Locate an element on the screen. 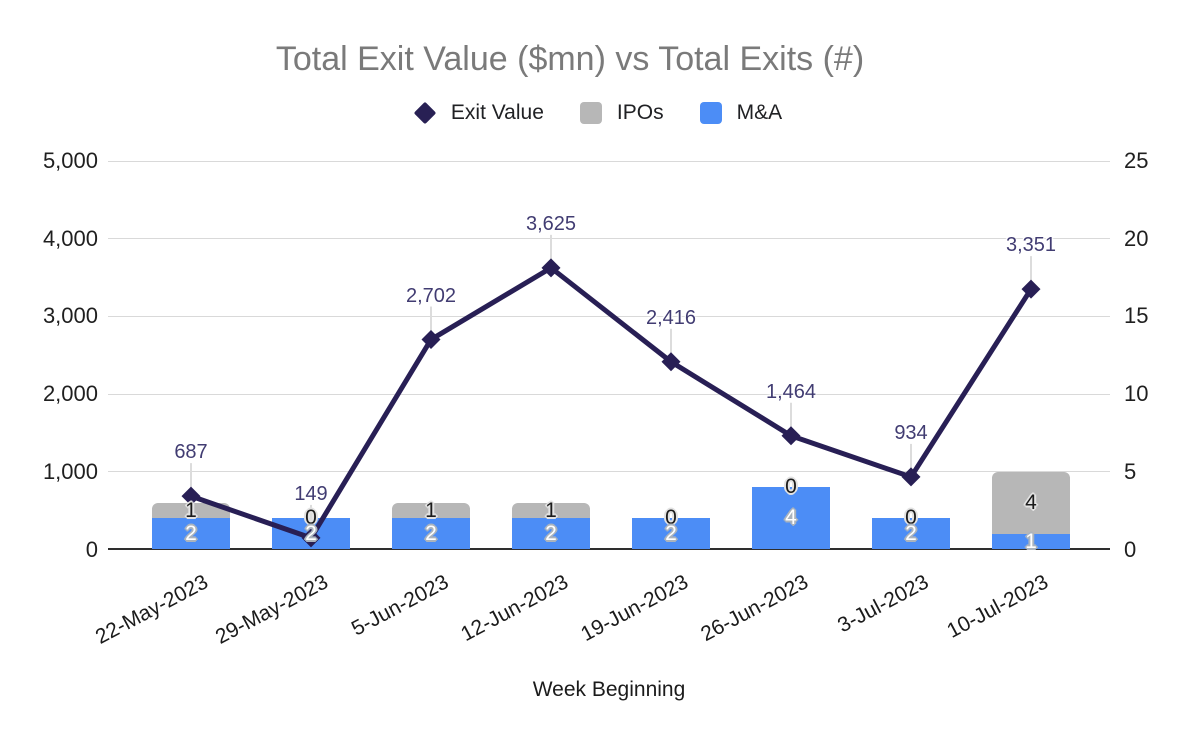 The width and height of the screenshot is (1200, 742). legend-label: M&A is located at coordinates (759, 112).